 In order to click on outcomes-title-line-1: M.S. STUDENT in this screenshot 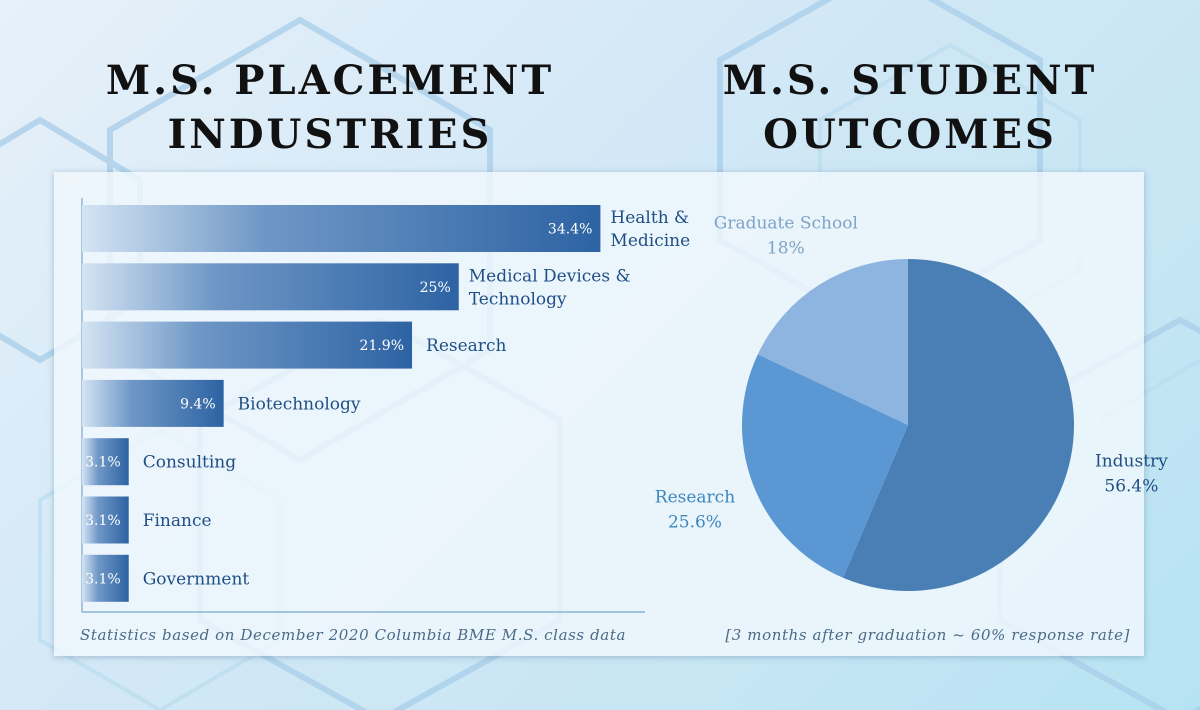, I will do `click(910, 80)`.